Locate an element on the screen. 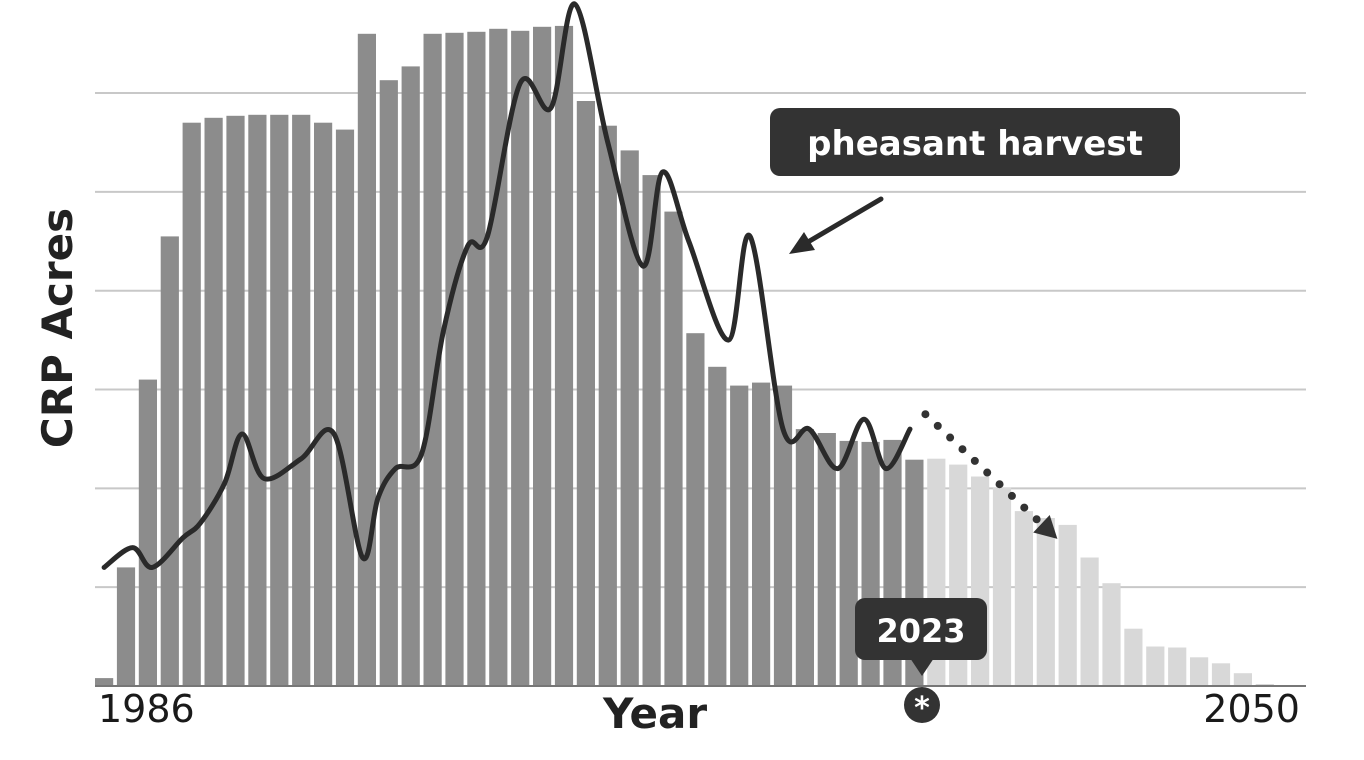 The width and height of the screenshot is (1364, 760). harvest-label-box is located at coordinates (975, 142).